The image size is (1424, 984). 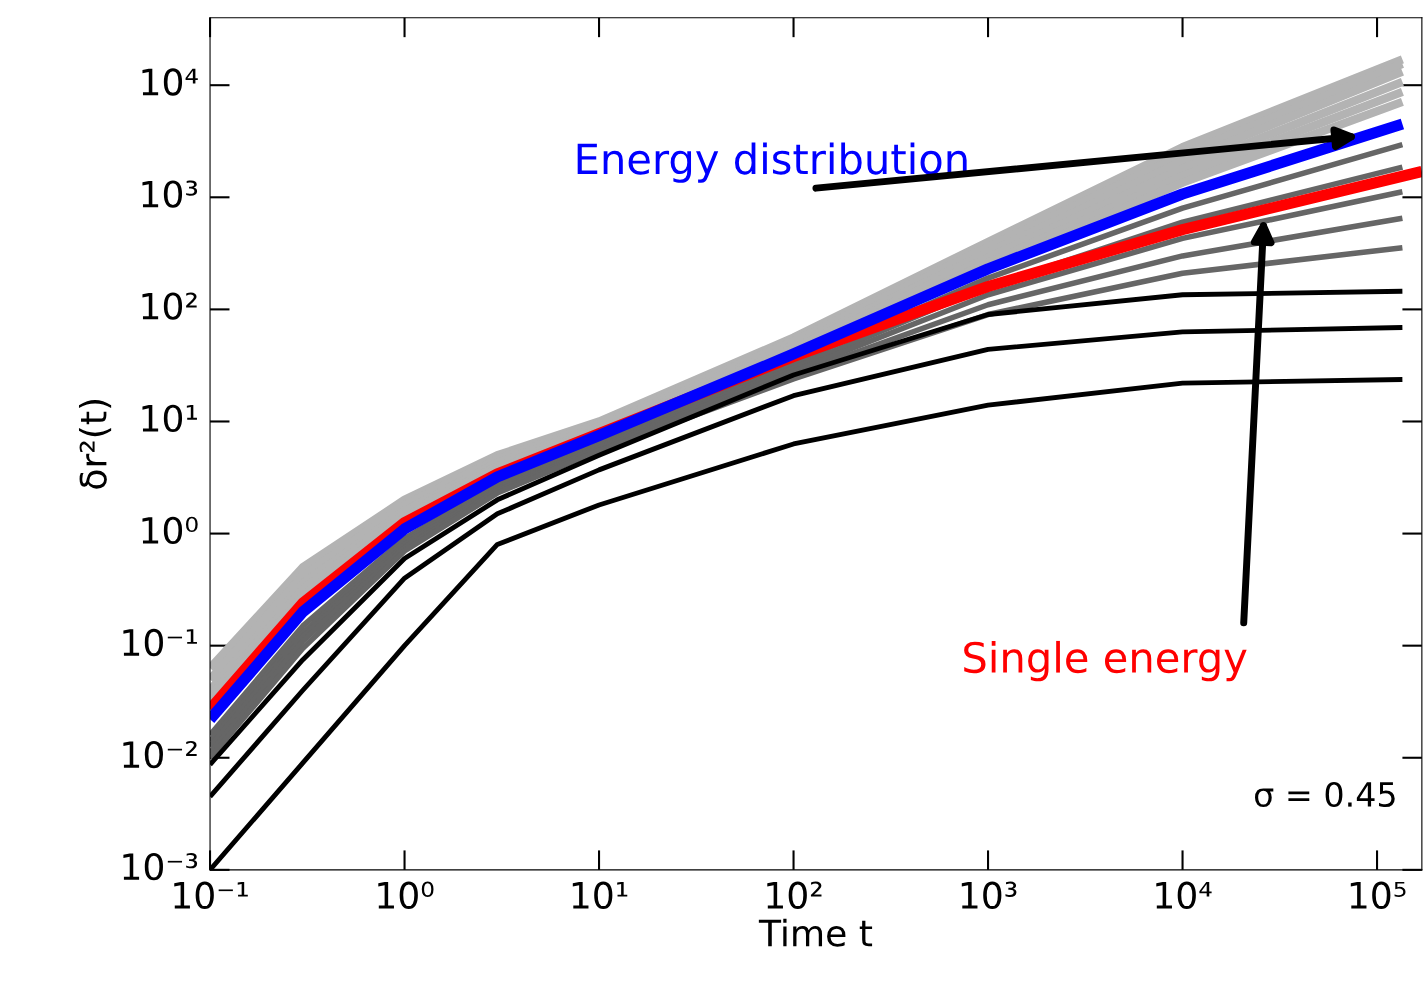 I want to click on x-tick-label: 10⁻¹, so click(x=211, y=895).